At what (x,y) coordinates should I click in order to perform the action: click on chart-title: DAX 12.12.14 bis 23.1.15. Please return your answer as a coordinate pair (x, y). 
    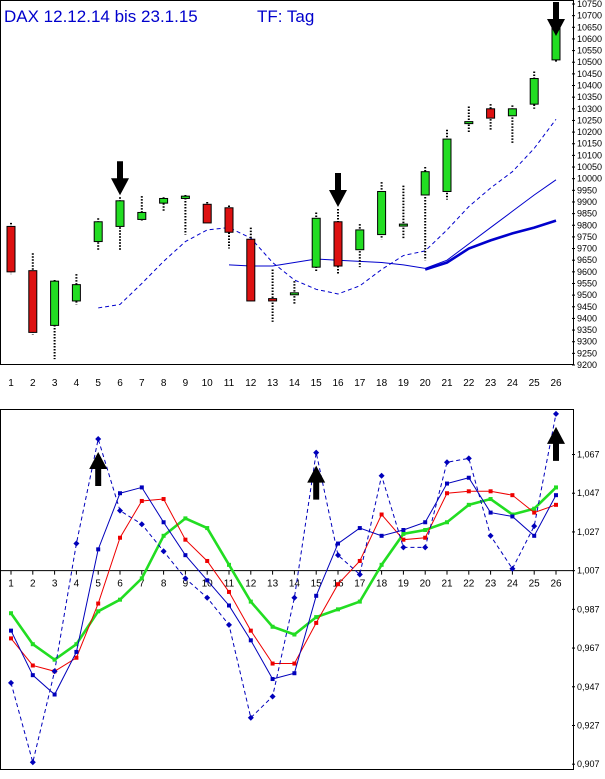
    Looking at the image, I should click on (101, 16).